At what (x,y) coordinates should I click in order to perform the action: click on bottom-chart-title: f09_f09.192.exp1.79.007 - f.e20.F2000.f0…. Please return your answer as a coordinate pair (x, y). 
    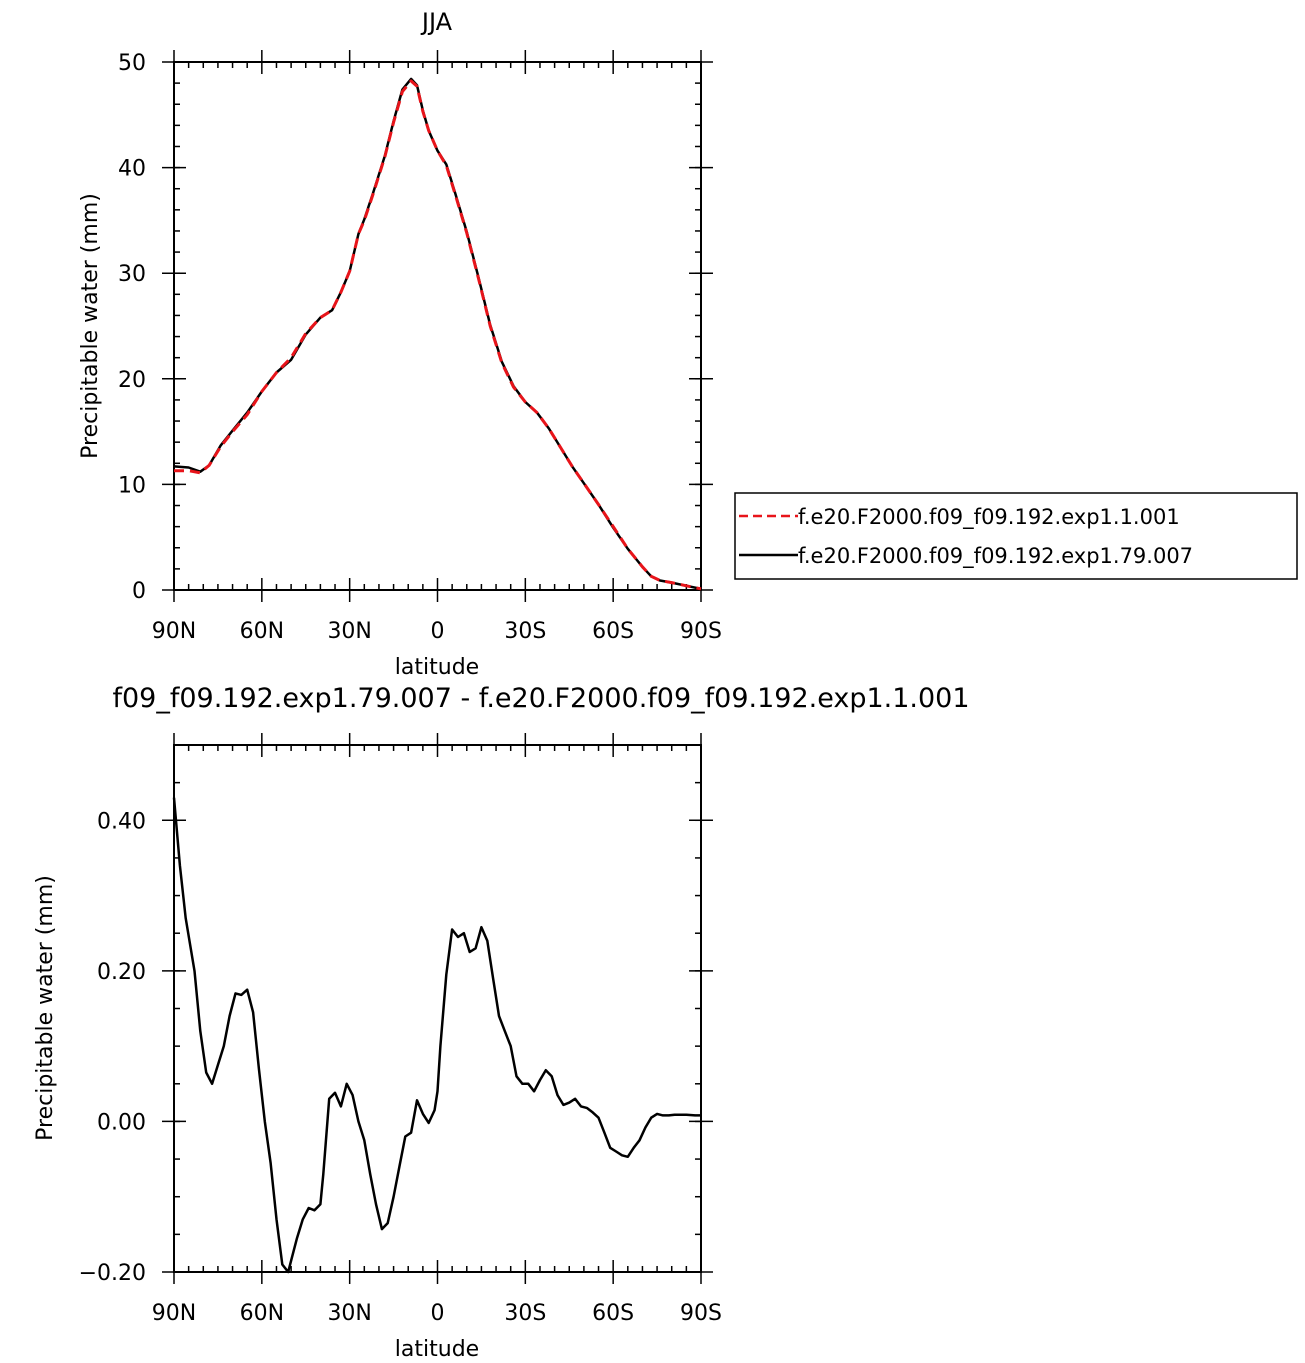
    Looking at the image, I should click on (540, 698).